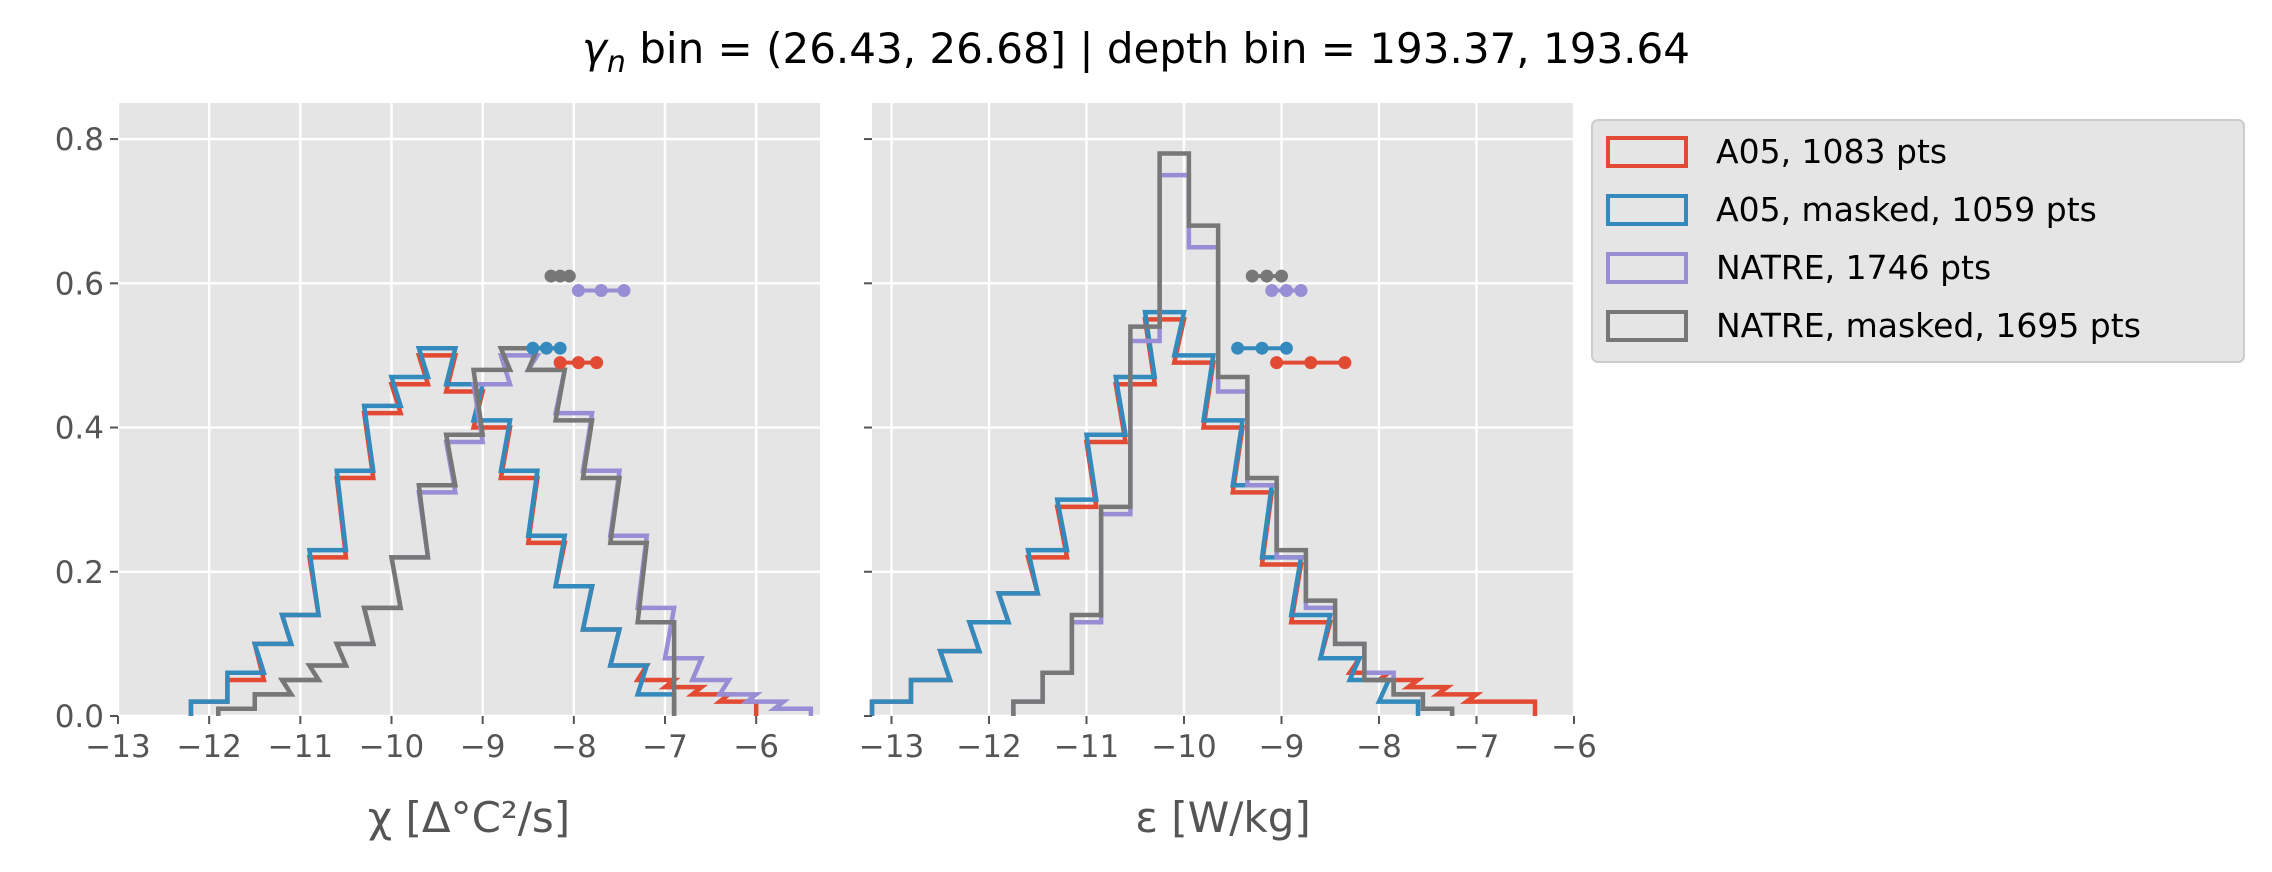 This screenshot has height=872, width=2272. I want to click on title-subscript: n, so click(616, 62).